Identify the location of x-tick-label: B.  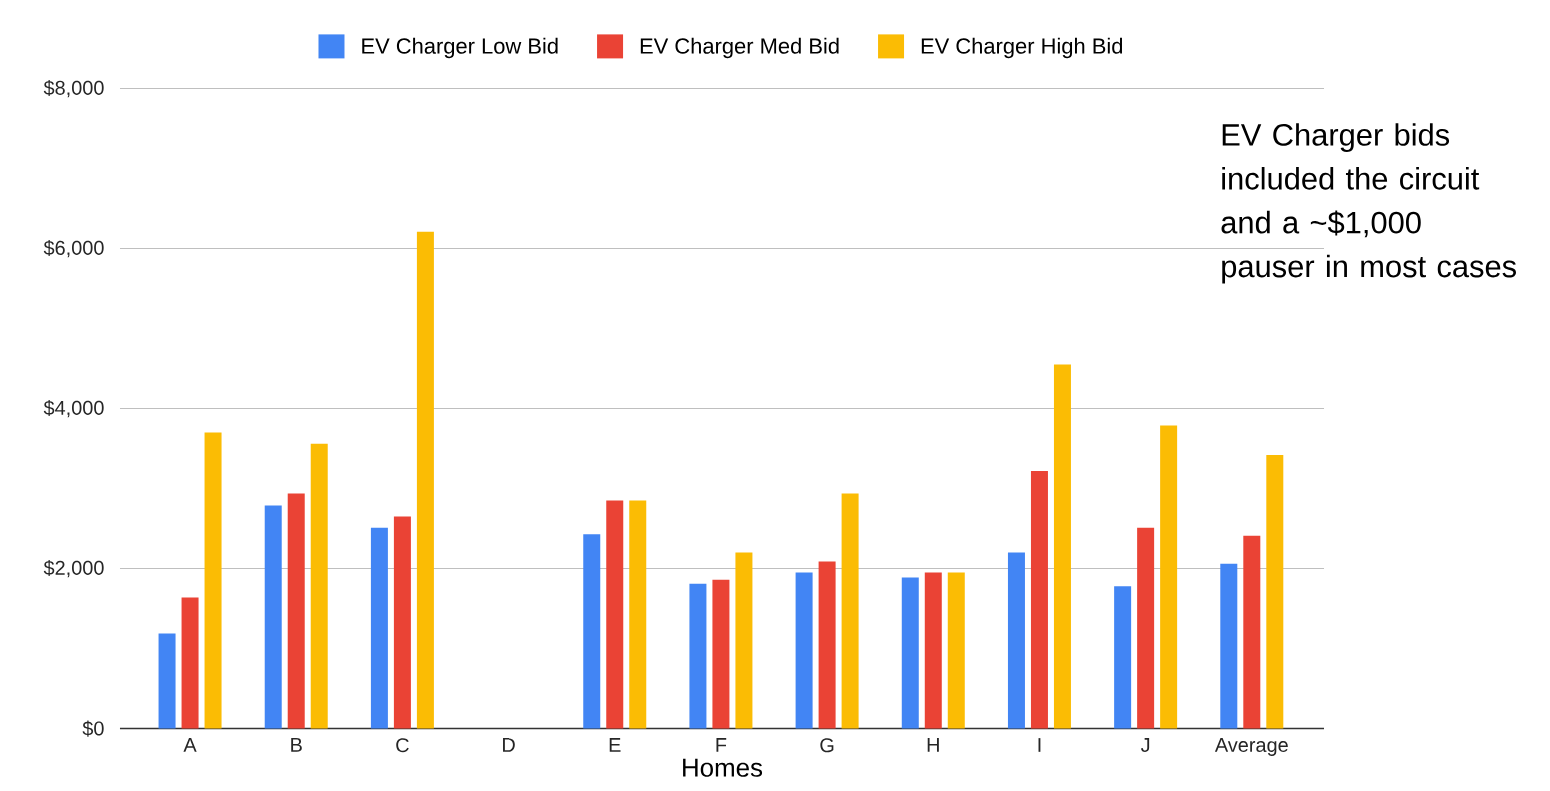
(296, 745).